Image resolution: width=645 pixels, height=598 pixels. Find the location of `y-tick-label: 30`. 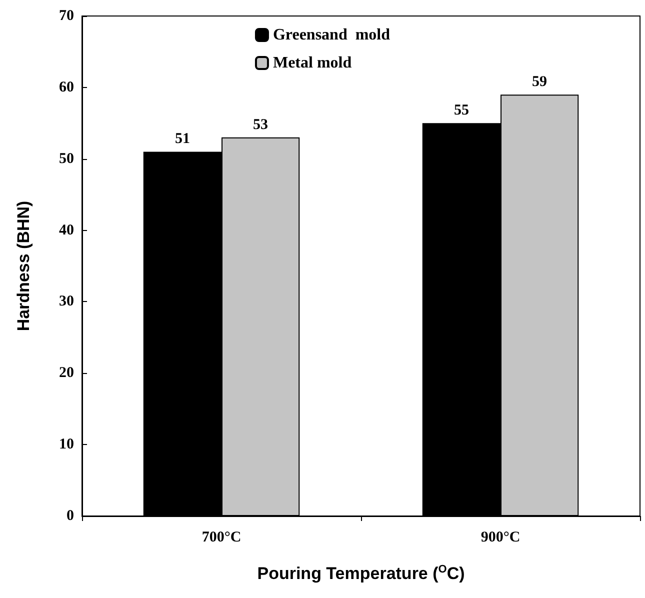

y-tick-label: 30 is located at coordinates (66, 302).